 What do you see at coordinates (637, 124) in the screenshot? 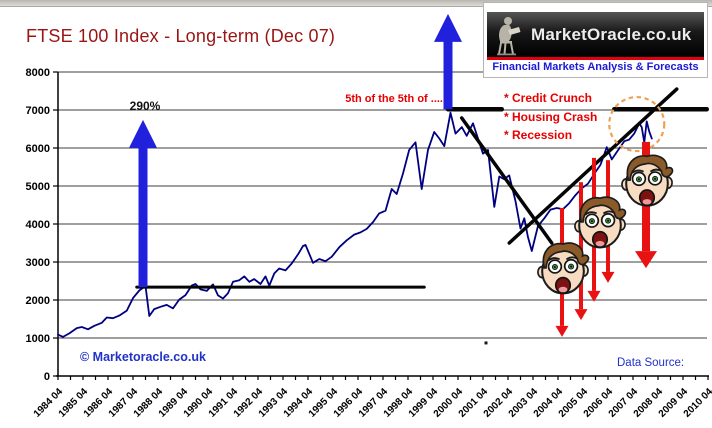
I see `highlight-ellipse` at bounding box center [637, 124].